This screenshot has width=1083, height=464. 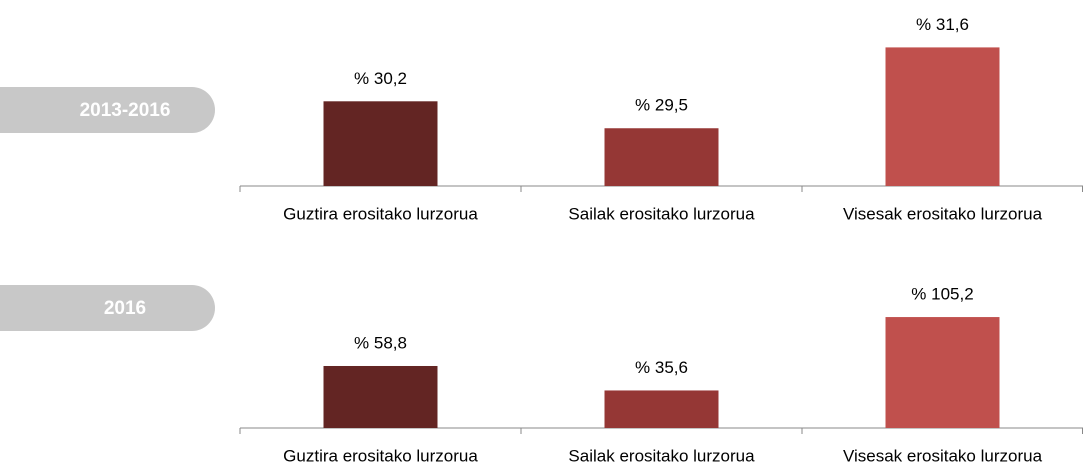 I want to click on data-label: % 29,5, so click(x=661, y=105).